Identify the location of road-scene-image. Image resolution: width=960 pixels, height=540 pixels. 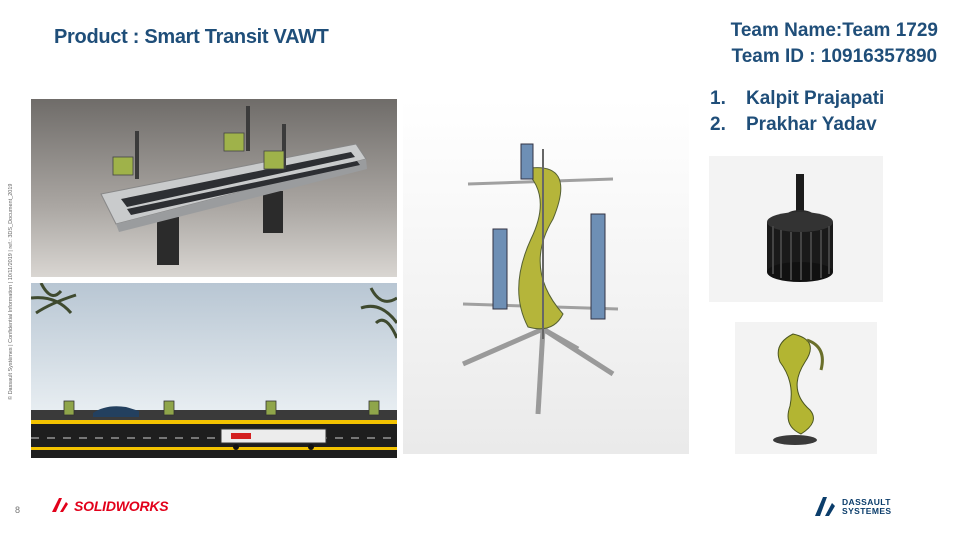
(214, 370).